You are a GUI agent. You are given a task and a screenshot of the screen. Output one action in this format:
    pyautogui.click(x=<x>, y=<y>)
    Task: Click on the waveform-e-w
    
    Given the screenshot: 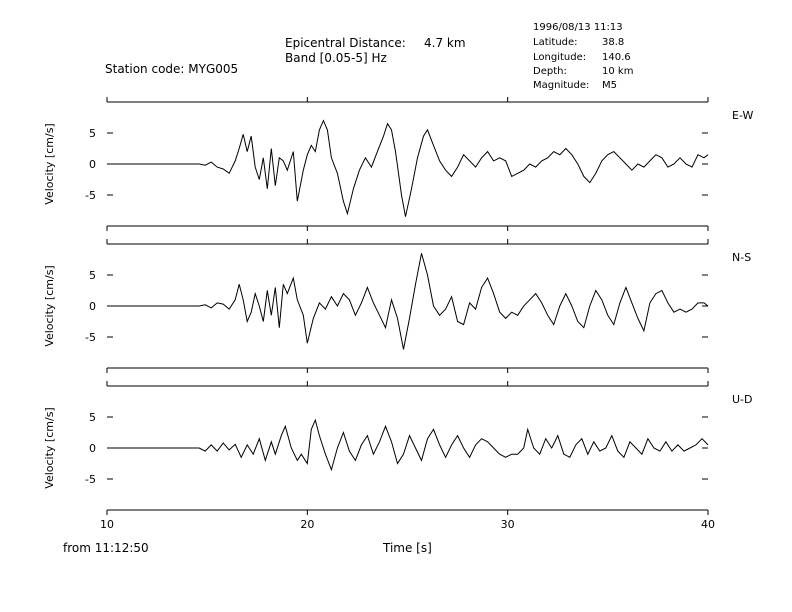 What is the action you would take?
    pyautogui.click(x=408, y=168)
    